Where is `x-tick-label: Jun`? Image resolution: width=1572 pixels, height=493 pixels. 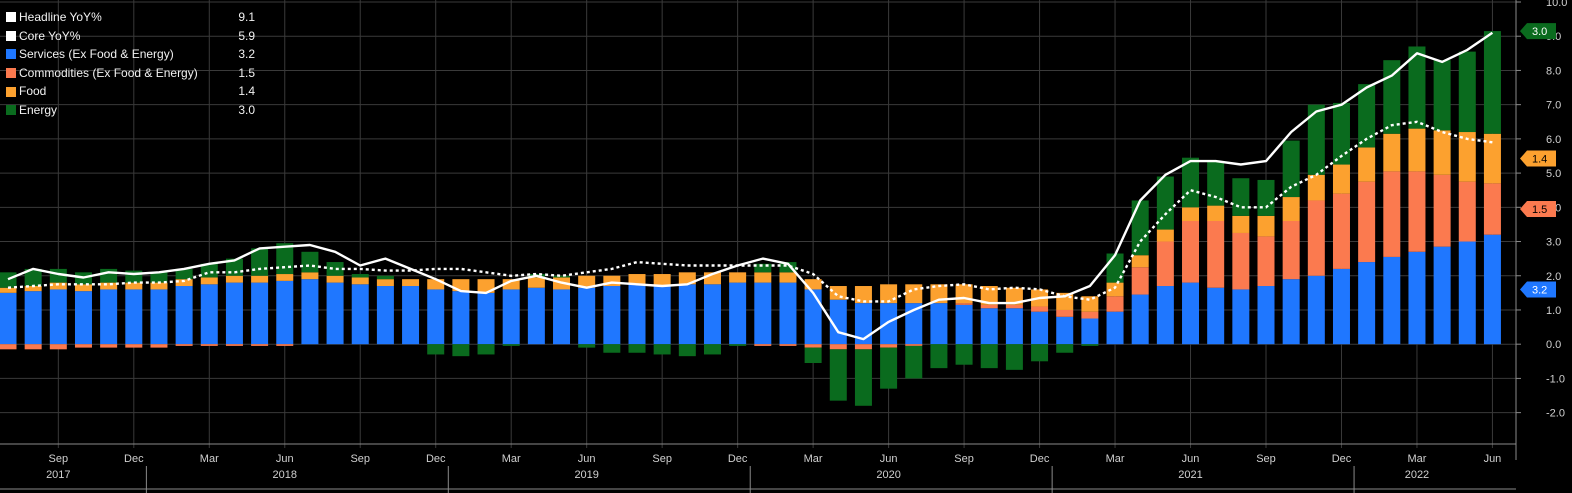 x-tick-label: Jun is located at coordinates (285, 459).